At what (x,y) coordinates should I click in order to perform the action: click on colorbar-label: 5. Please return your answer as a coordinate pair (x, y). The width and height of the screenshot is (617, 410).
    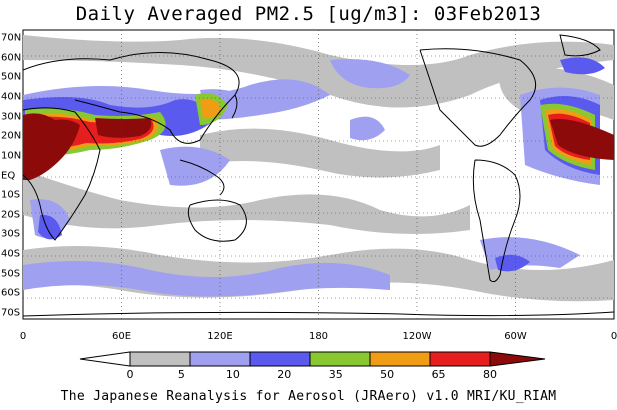
    Looking at the image, I should click on (181, 374).